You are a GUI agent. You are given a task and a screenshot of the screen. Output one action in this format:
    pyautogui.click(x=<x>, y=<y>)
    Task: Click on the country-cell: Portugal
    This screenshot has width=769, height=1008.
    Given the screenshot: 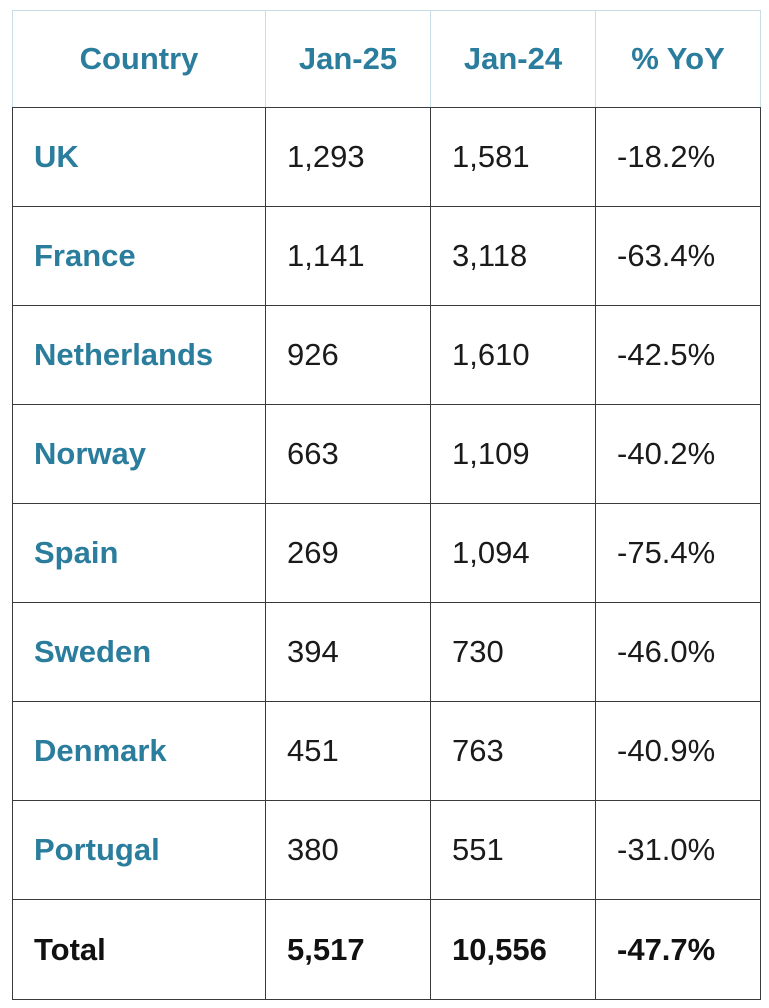 What is the action you would take?
    pyautogui.click(x=139, y=850)
    